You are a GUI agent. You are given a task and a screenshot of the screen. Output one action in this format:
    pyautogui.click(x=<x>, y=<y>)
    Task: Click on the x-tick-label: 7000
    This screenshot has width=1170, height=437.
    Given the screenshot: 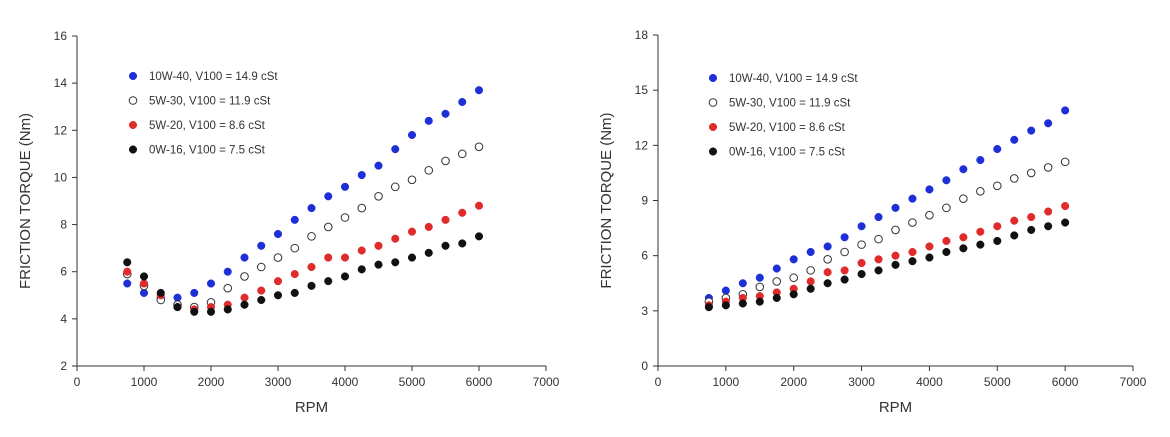 What is the action you would take?
    pyautogui.click(x=546, y=382)
    